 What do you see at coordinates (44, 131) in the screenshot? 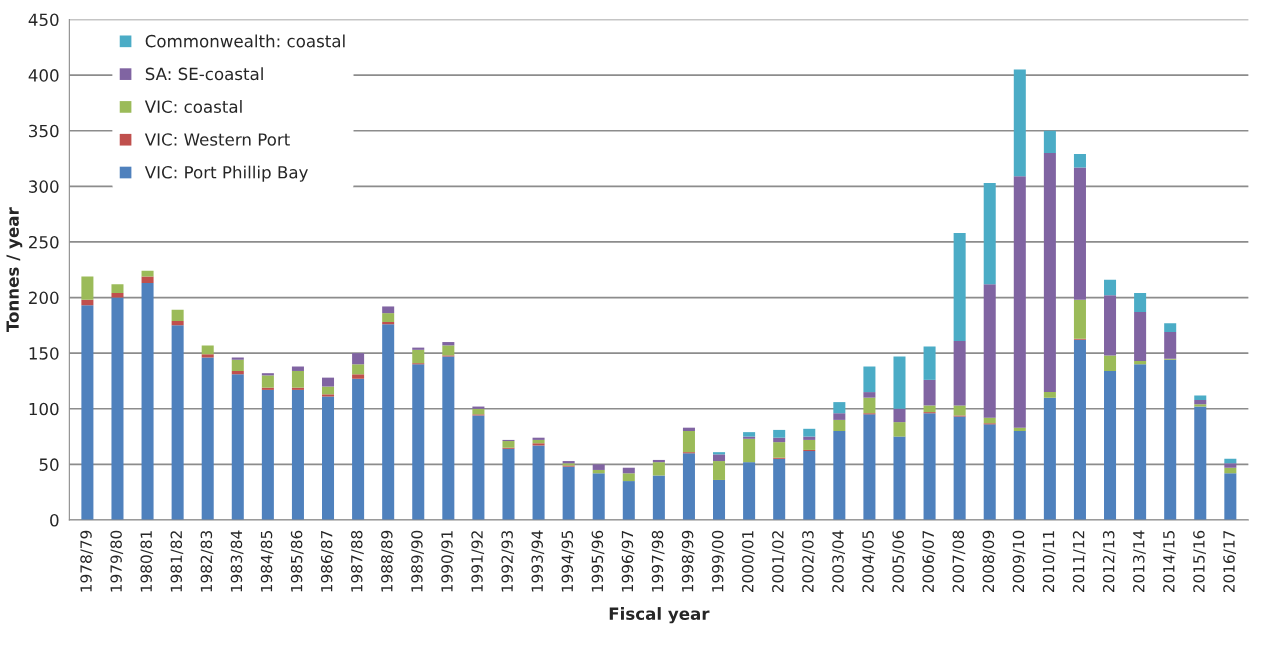
I see `y-tick-label: 350` at bounding box center [44, 131].